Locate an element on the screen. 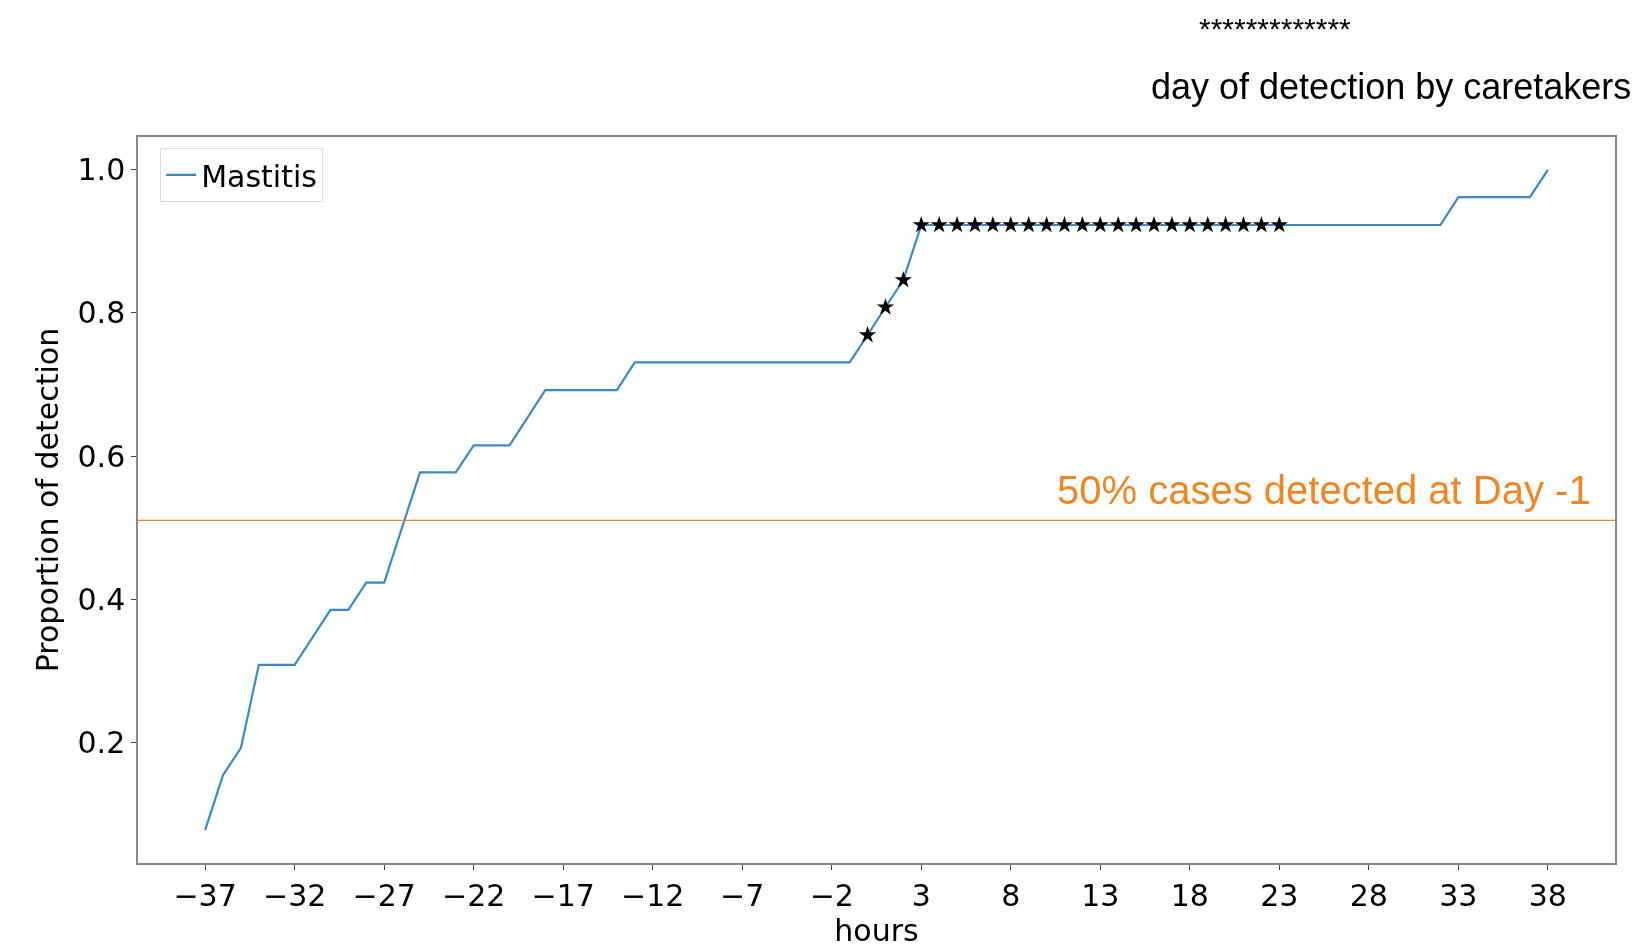  y-tick-label: 0.6 is located at coordinates (101, 456).